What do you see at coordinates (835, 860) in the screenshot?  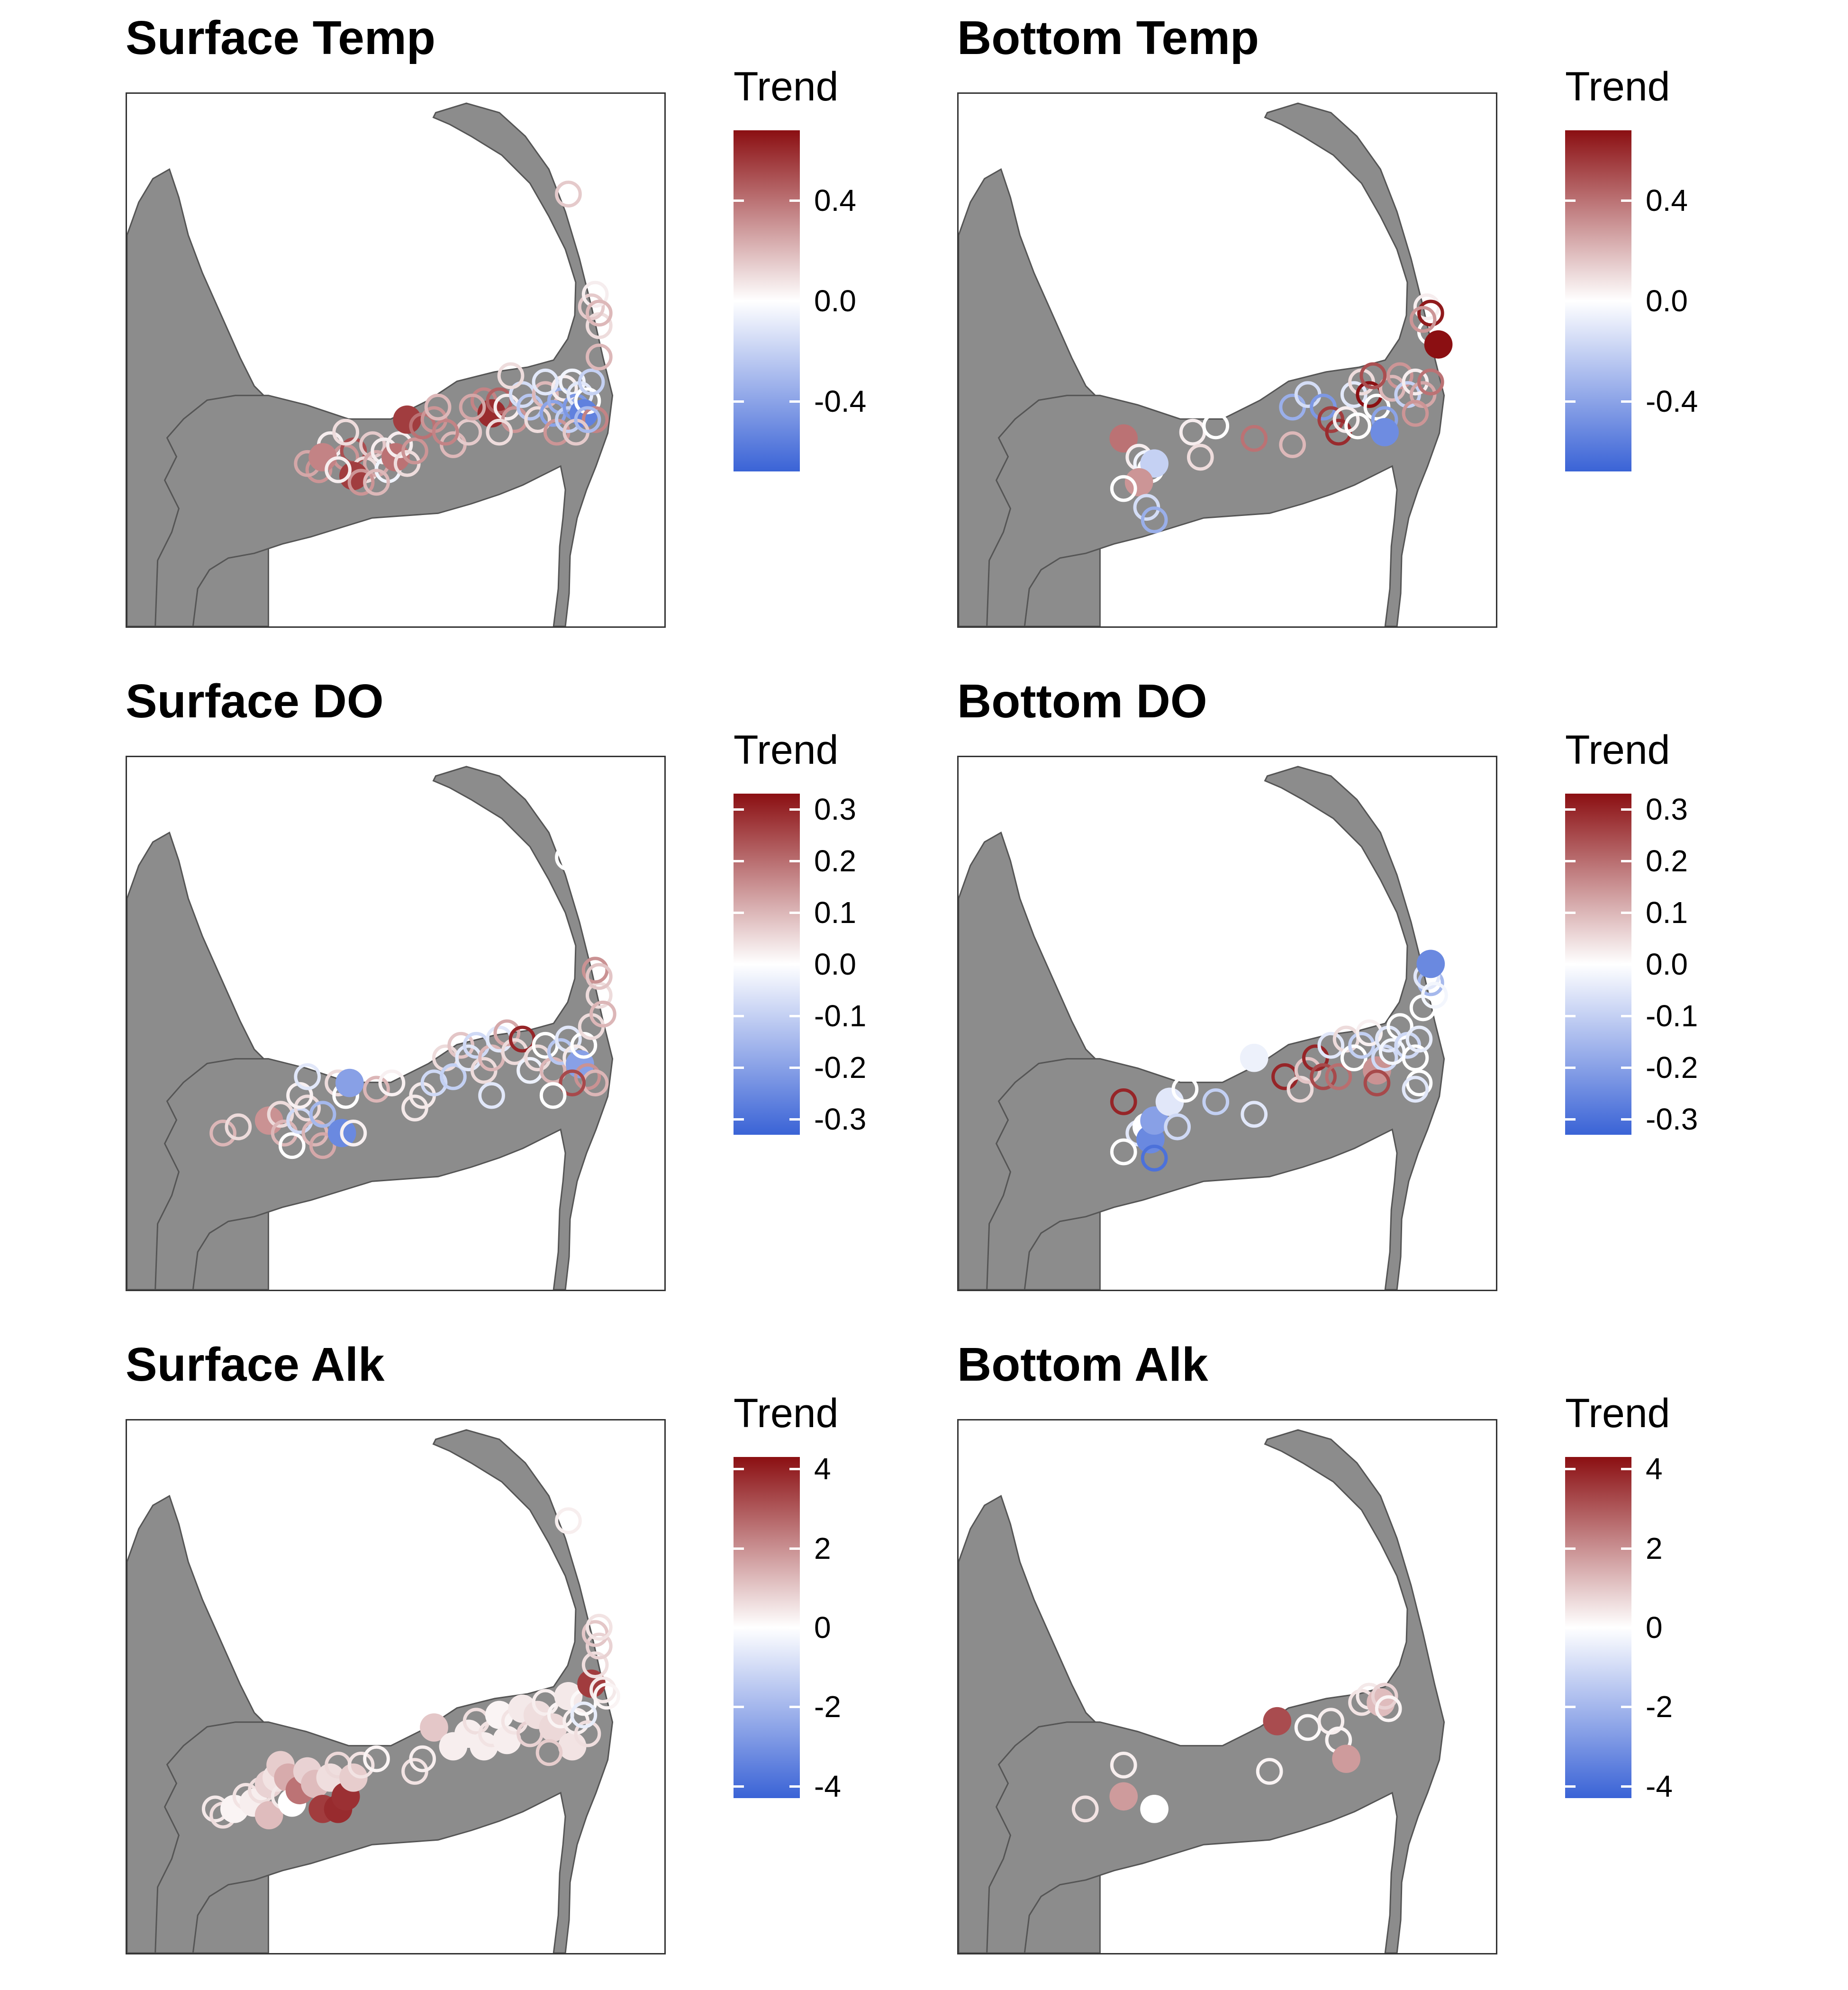 I see `colorbar-tick-label: 0.2` at bounding box center [835, 860].